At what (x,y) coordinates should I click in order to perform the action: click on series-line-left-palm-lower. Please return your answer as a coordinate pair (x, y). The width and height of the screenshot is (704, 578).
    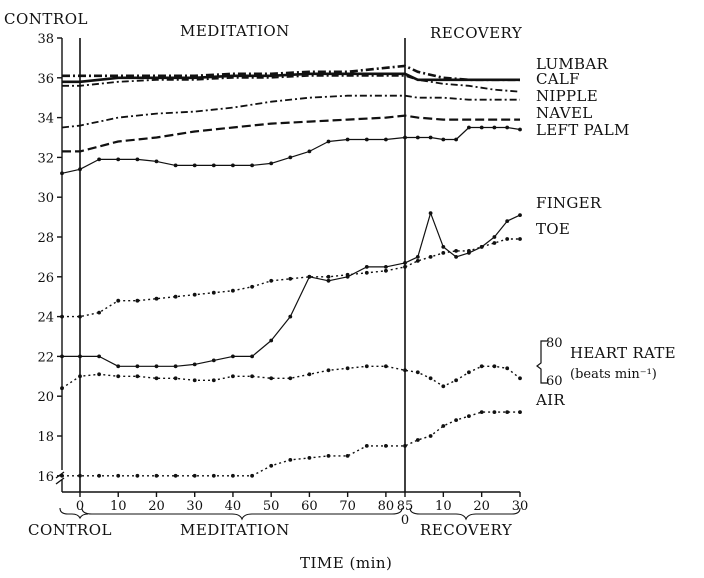
    Looking at the image, I should click on (291, 150).